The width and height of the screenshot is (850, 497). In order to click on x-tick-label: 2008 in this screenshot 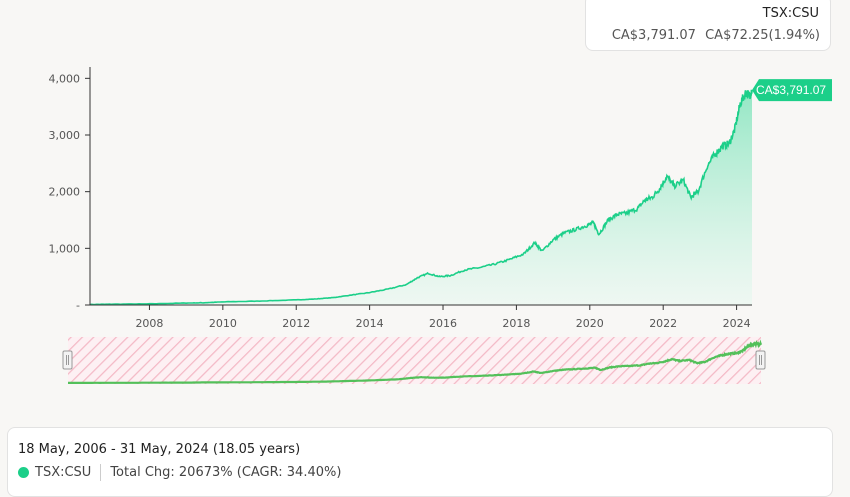, I will do `click(149, 323)`.